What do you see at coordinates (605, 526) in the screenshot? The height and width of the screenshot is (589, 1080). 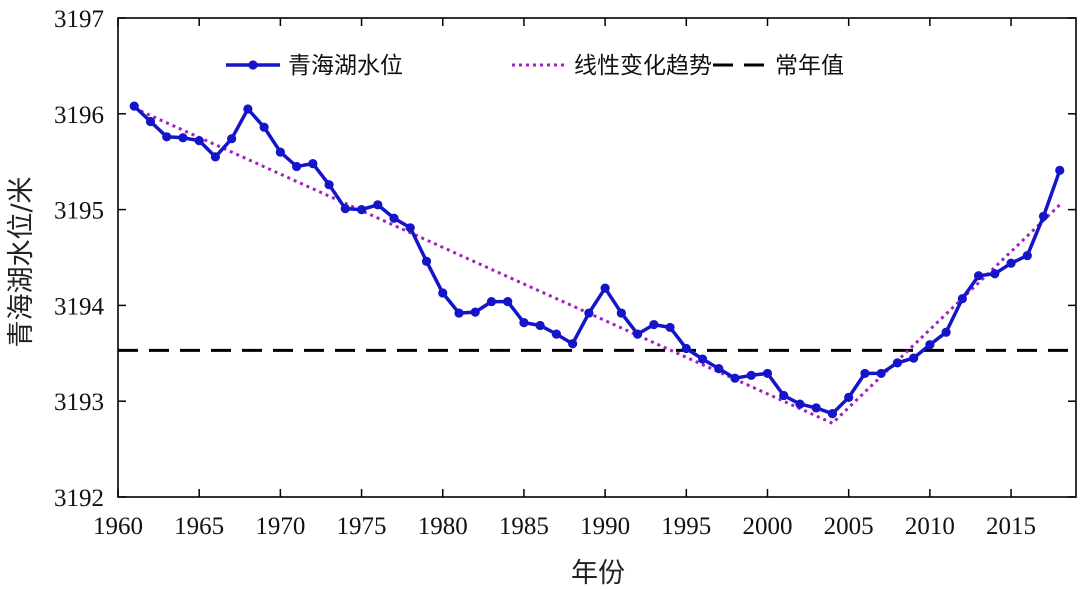 I see `x-tick-label: 1990` at bounding box center [605, 526].